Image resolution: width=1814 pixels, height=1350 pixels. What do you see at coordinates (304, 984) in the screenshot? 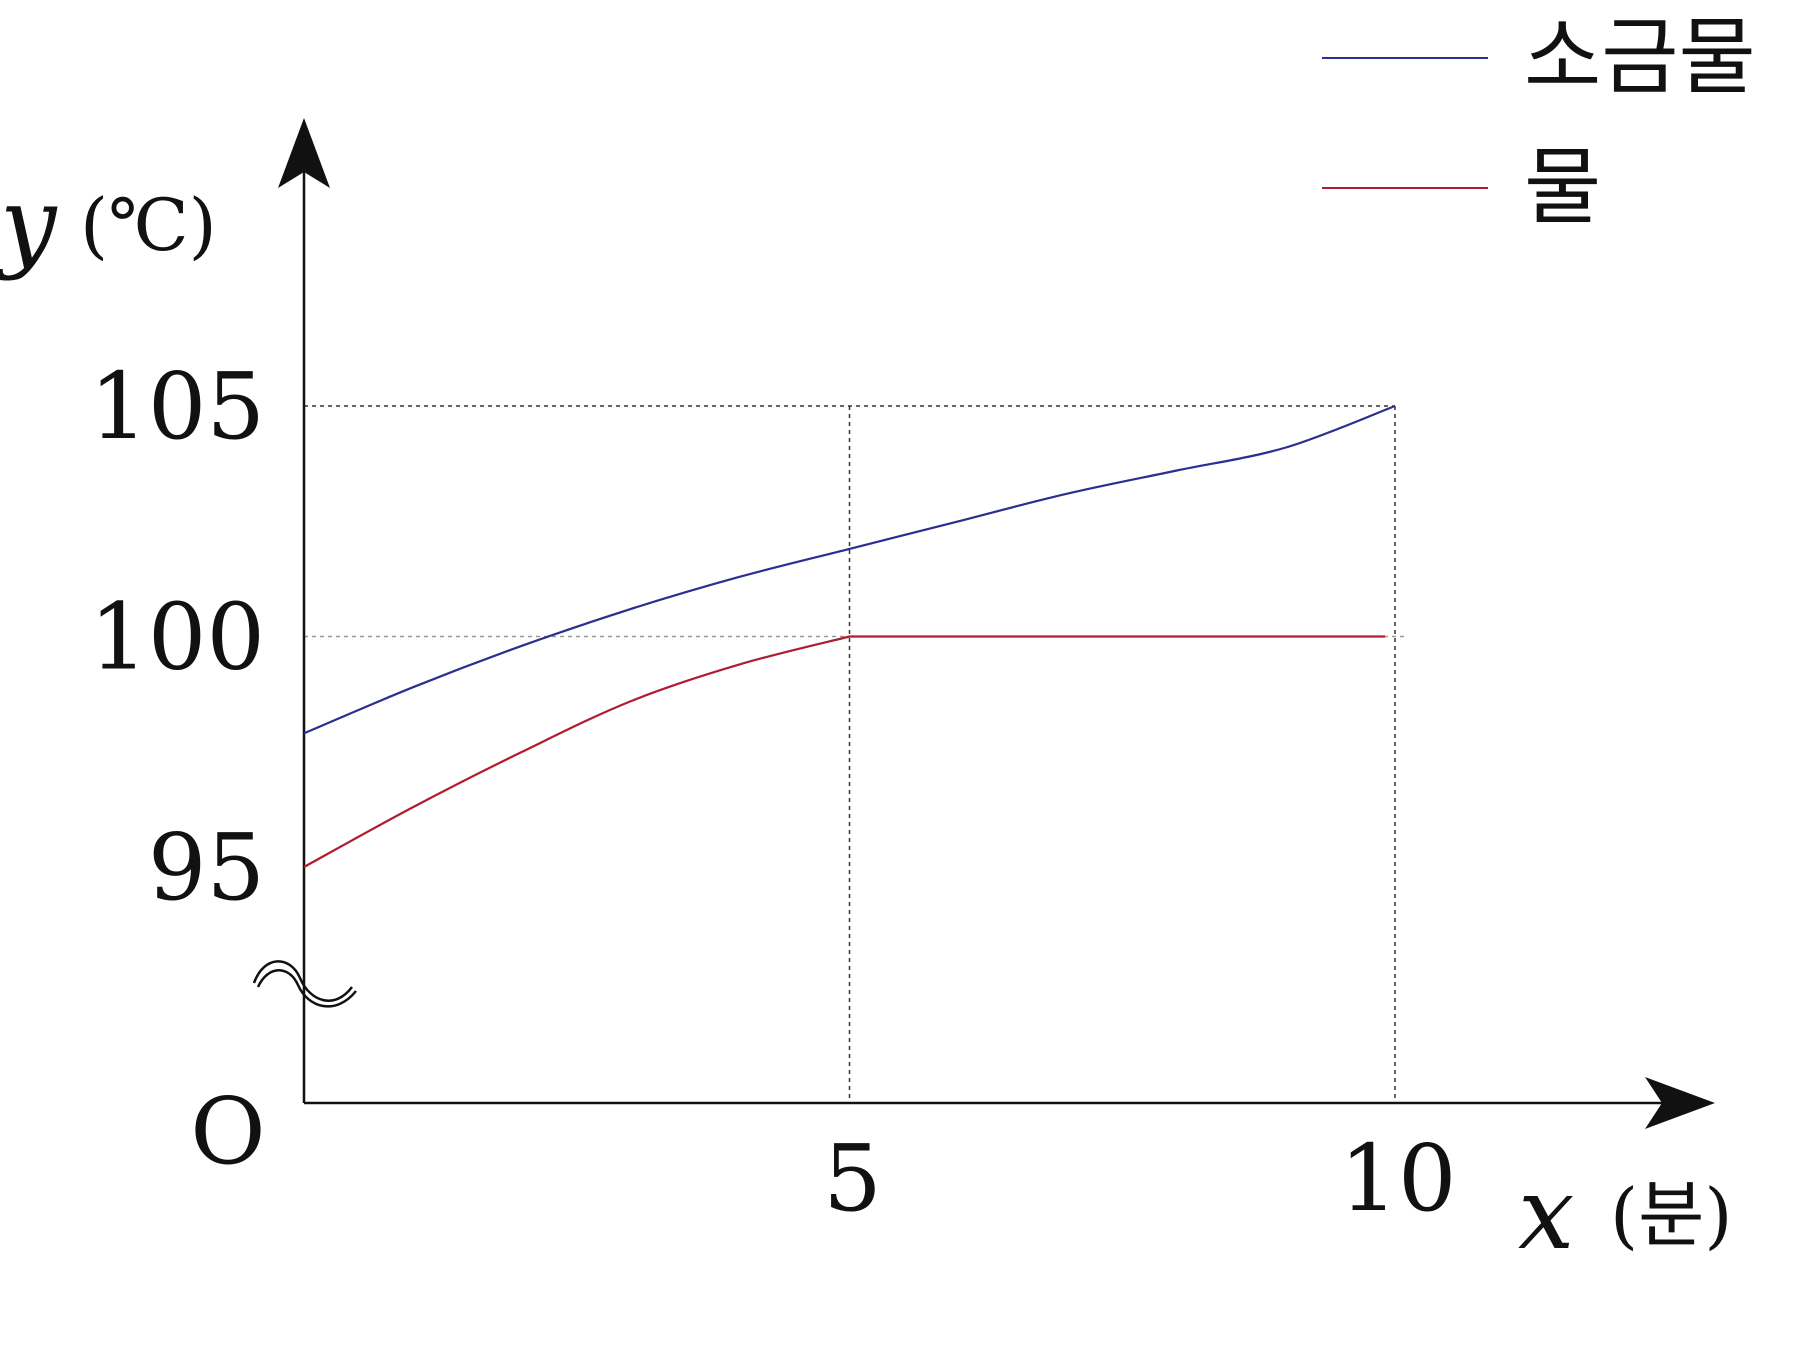
I see `axis-break-symbol` at bounding box center [304, 984].